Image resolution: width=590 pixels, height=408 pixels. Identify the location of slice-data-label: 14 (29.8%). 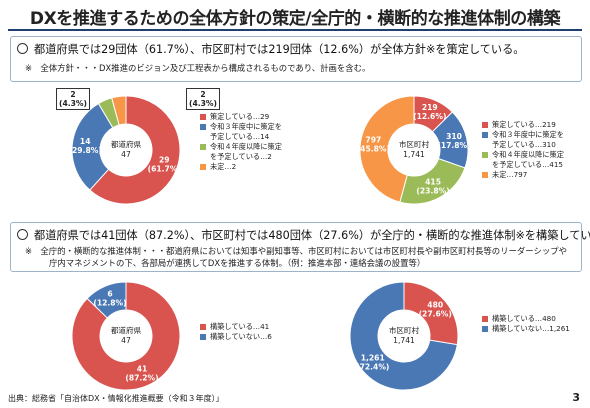
(85, 146).